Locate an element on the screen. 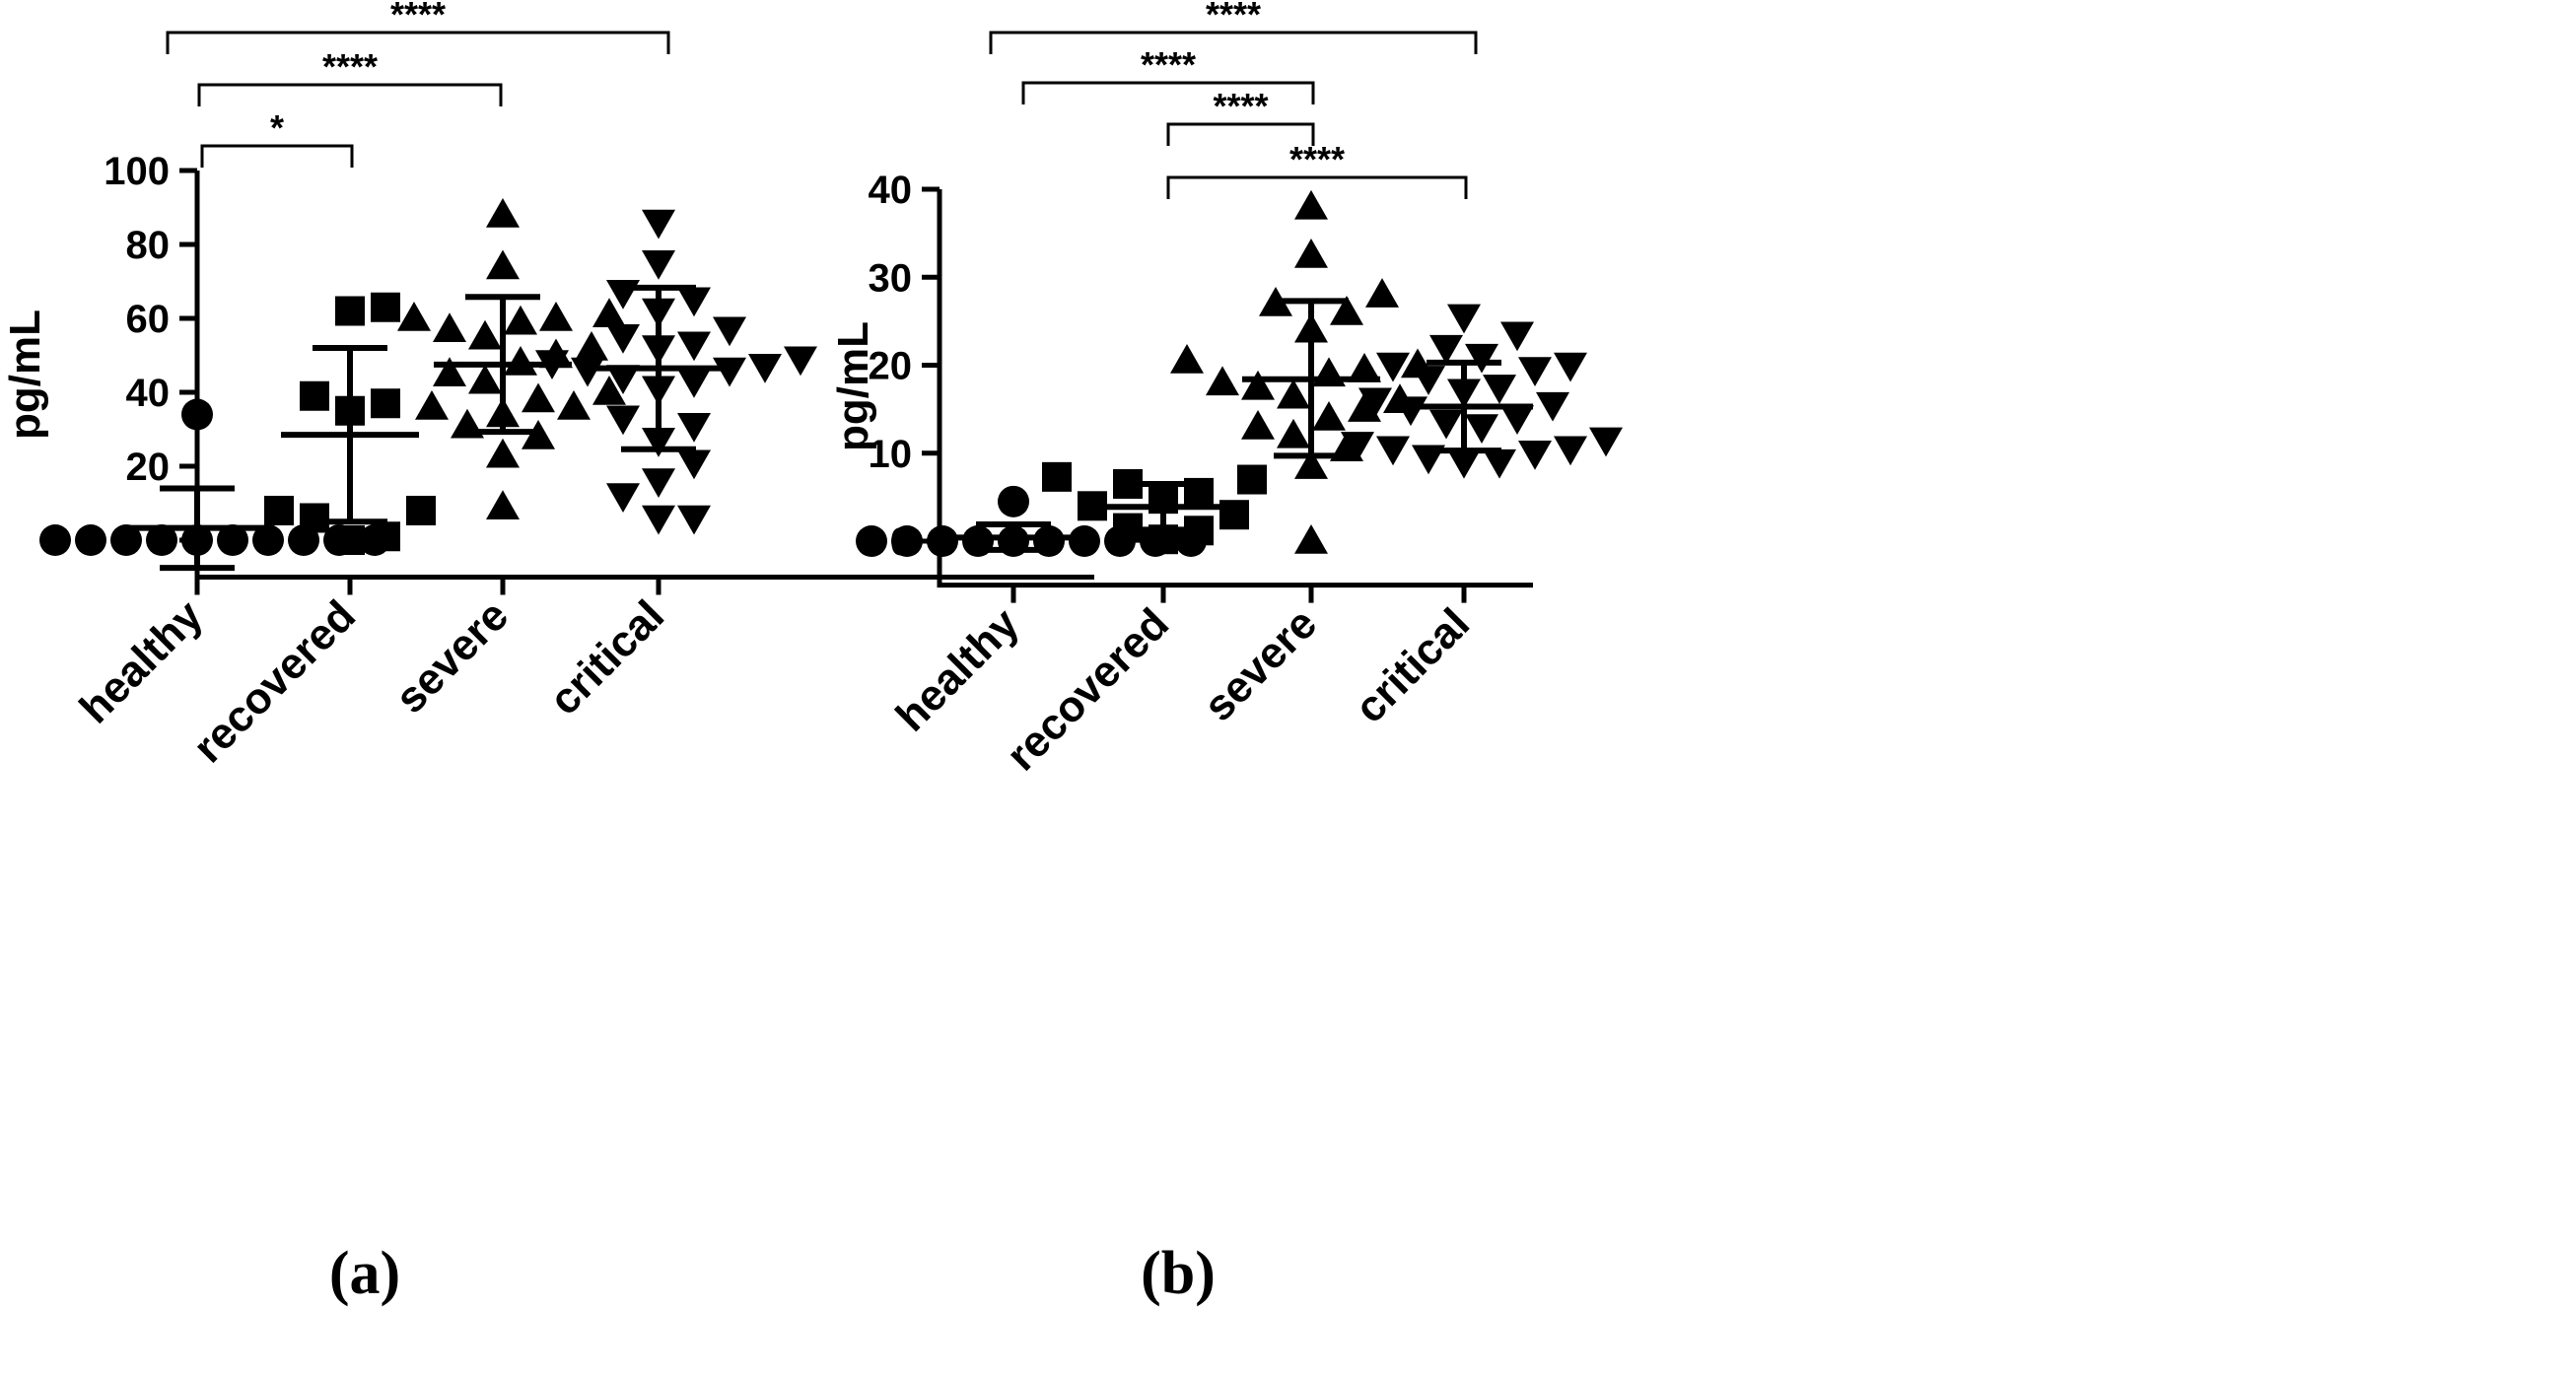 Image resolution: width=2576 pixels, height=1377 pixels. panel-label-a: (a) is located at coordinates (365, 1273).